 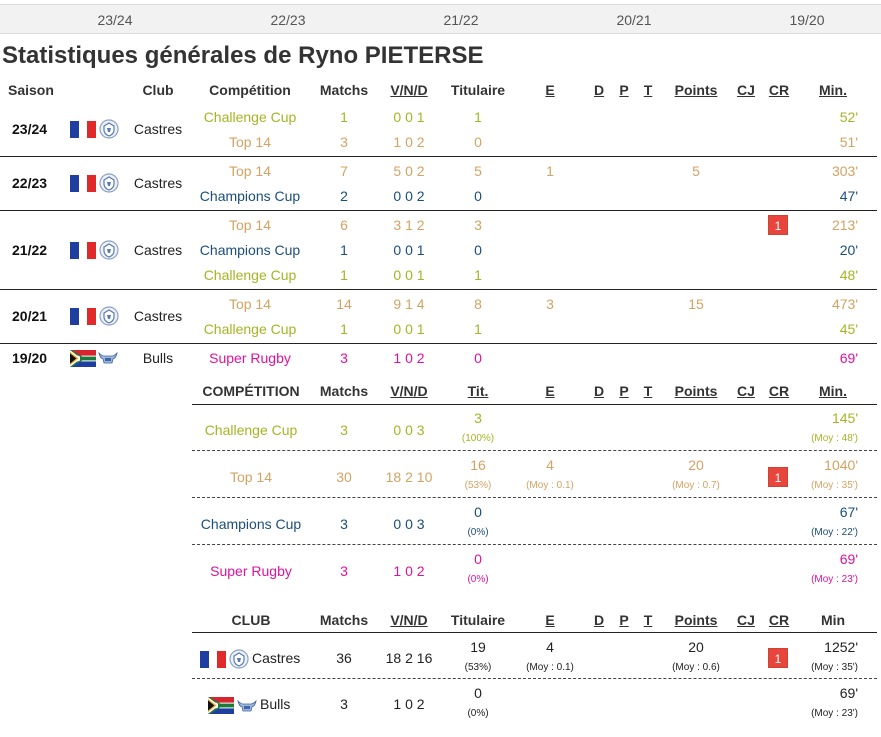 I want to click on south-africa-flag-icon, so click(x=83, y=358).